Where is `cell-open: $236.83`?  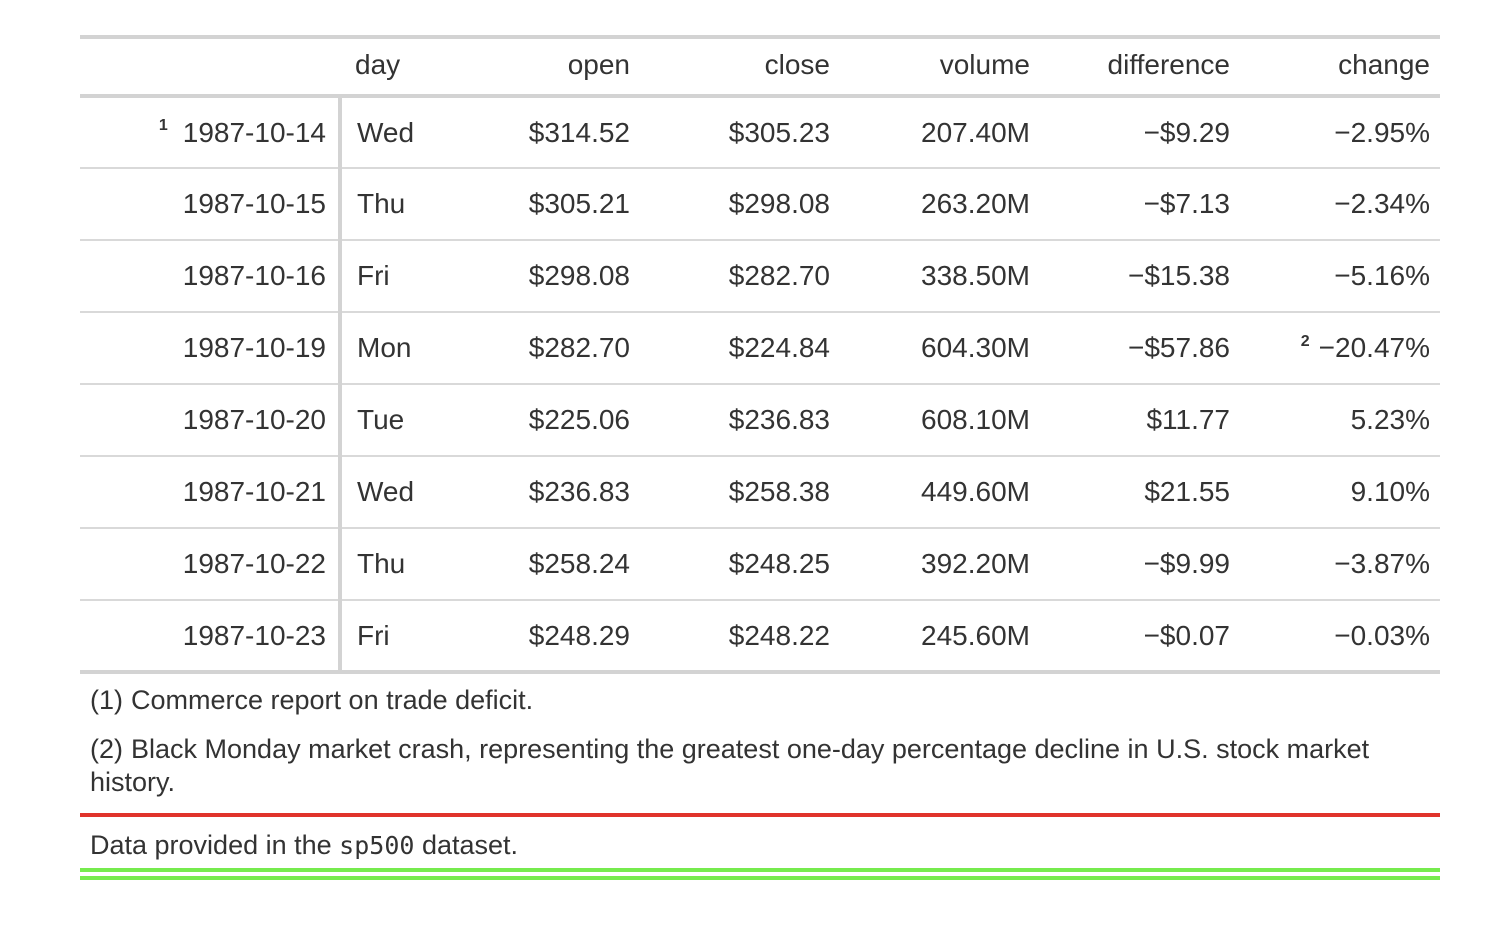 cell-open: $236.83 is located at coordinates (540, 492).